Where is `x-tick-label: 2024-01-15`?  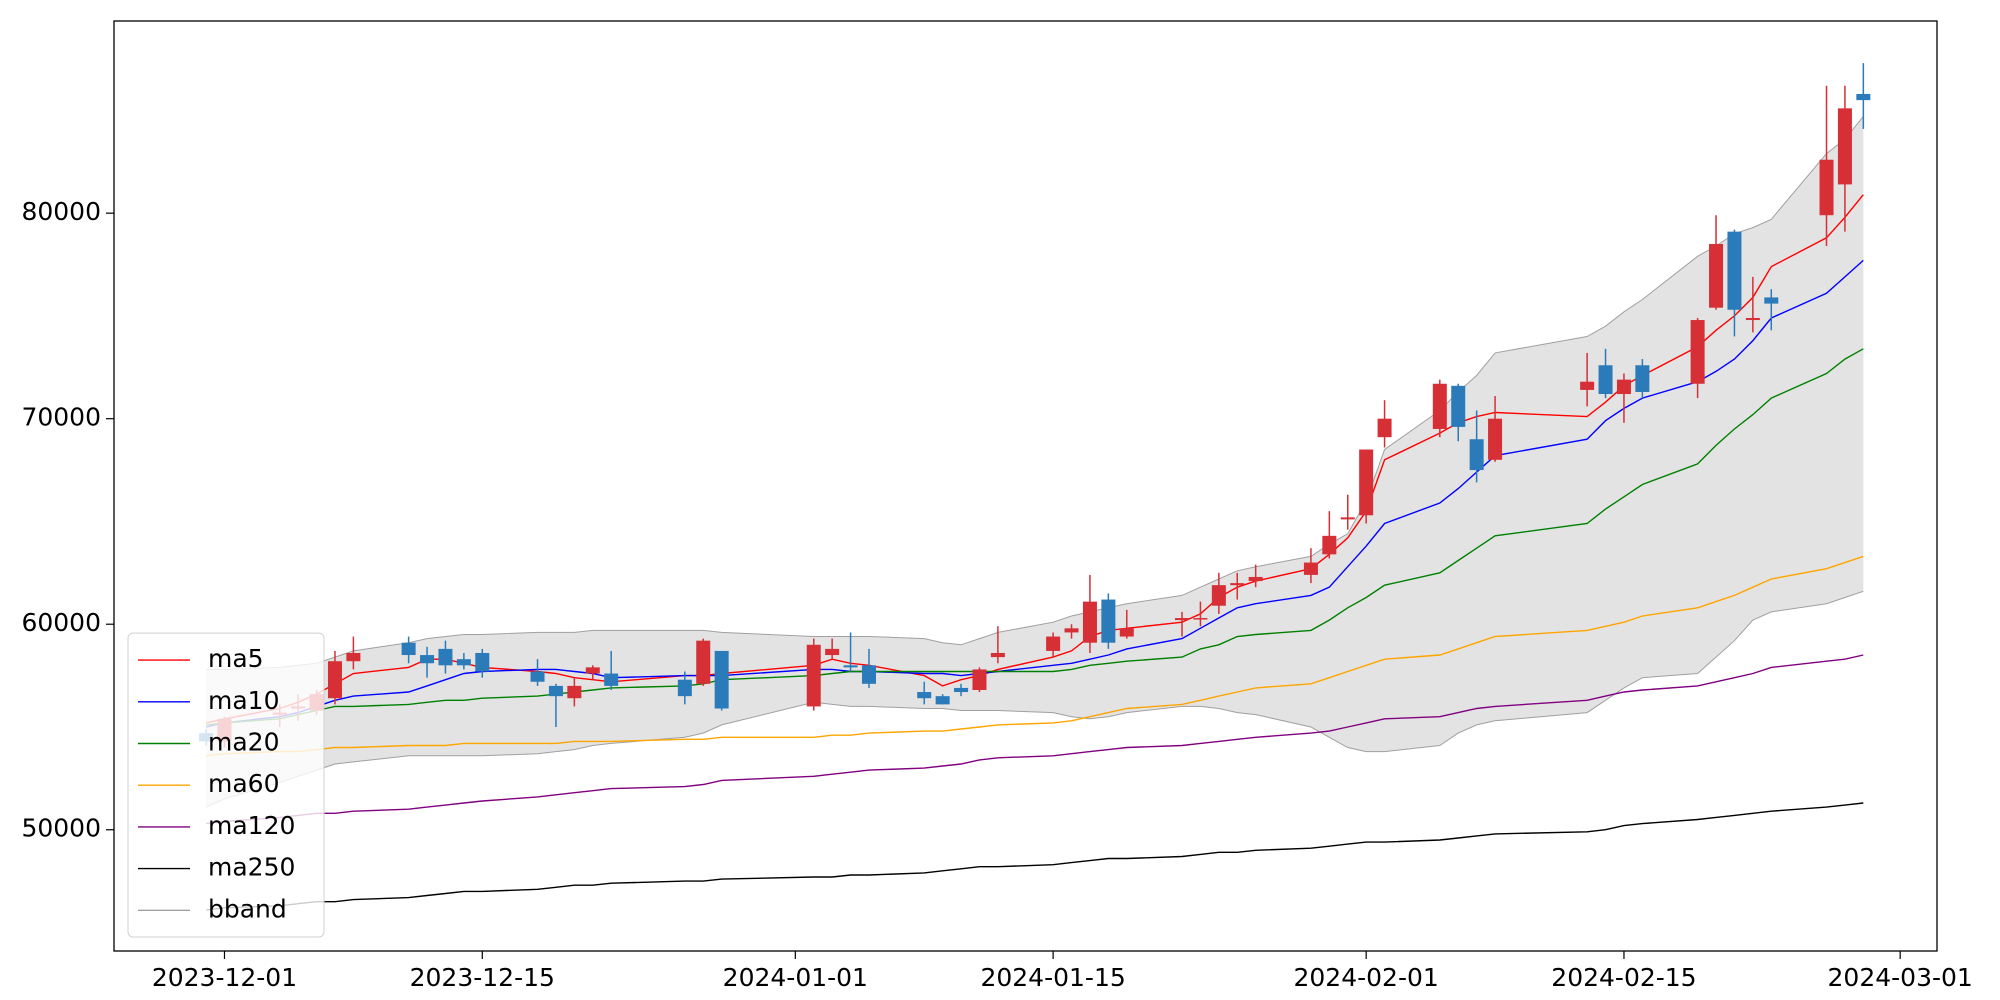 x-tick-label: 2024-01-15 is located at coordinates (1052, 977).